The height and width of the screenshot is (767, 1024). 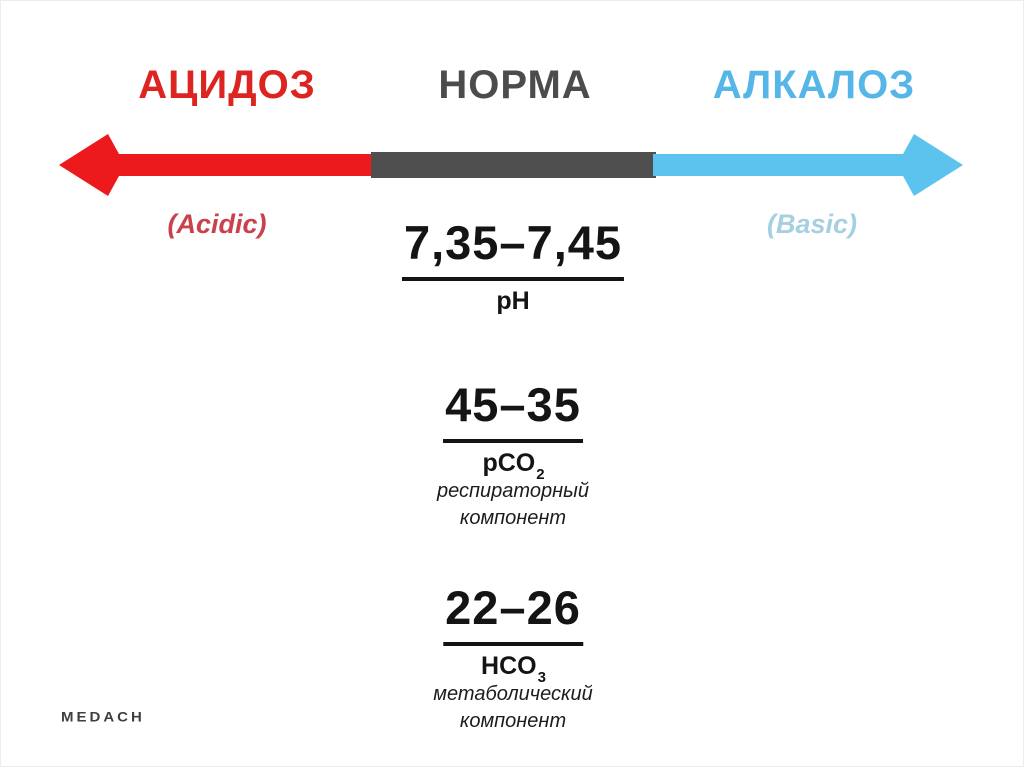 I want to click on pco2-label: pCO2, so click(x=513, y=465).